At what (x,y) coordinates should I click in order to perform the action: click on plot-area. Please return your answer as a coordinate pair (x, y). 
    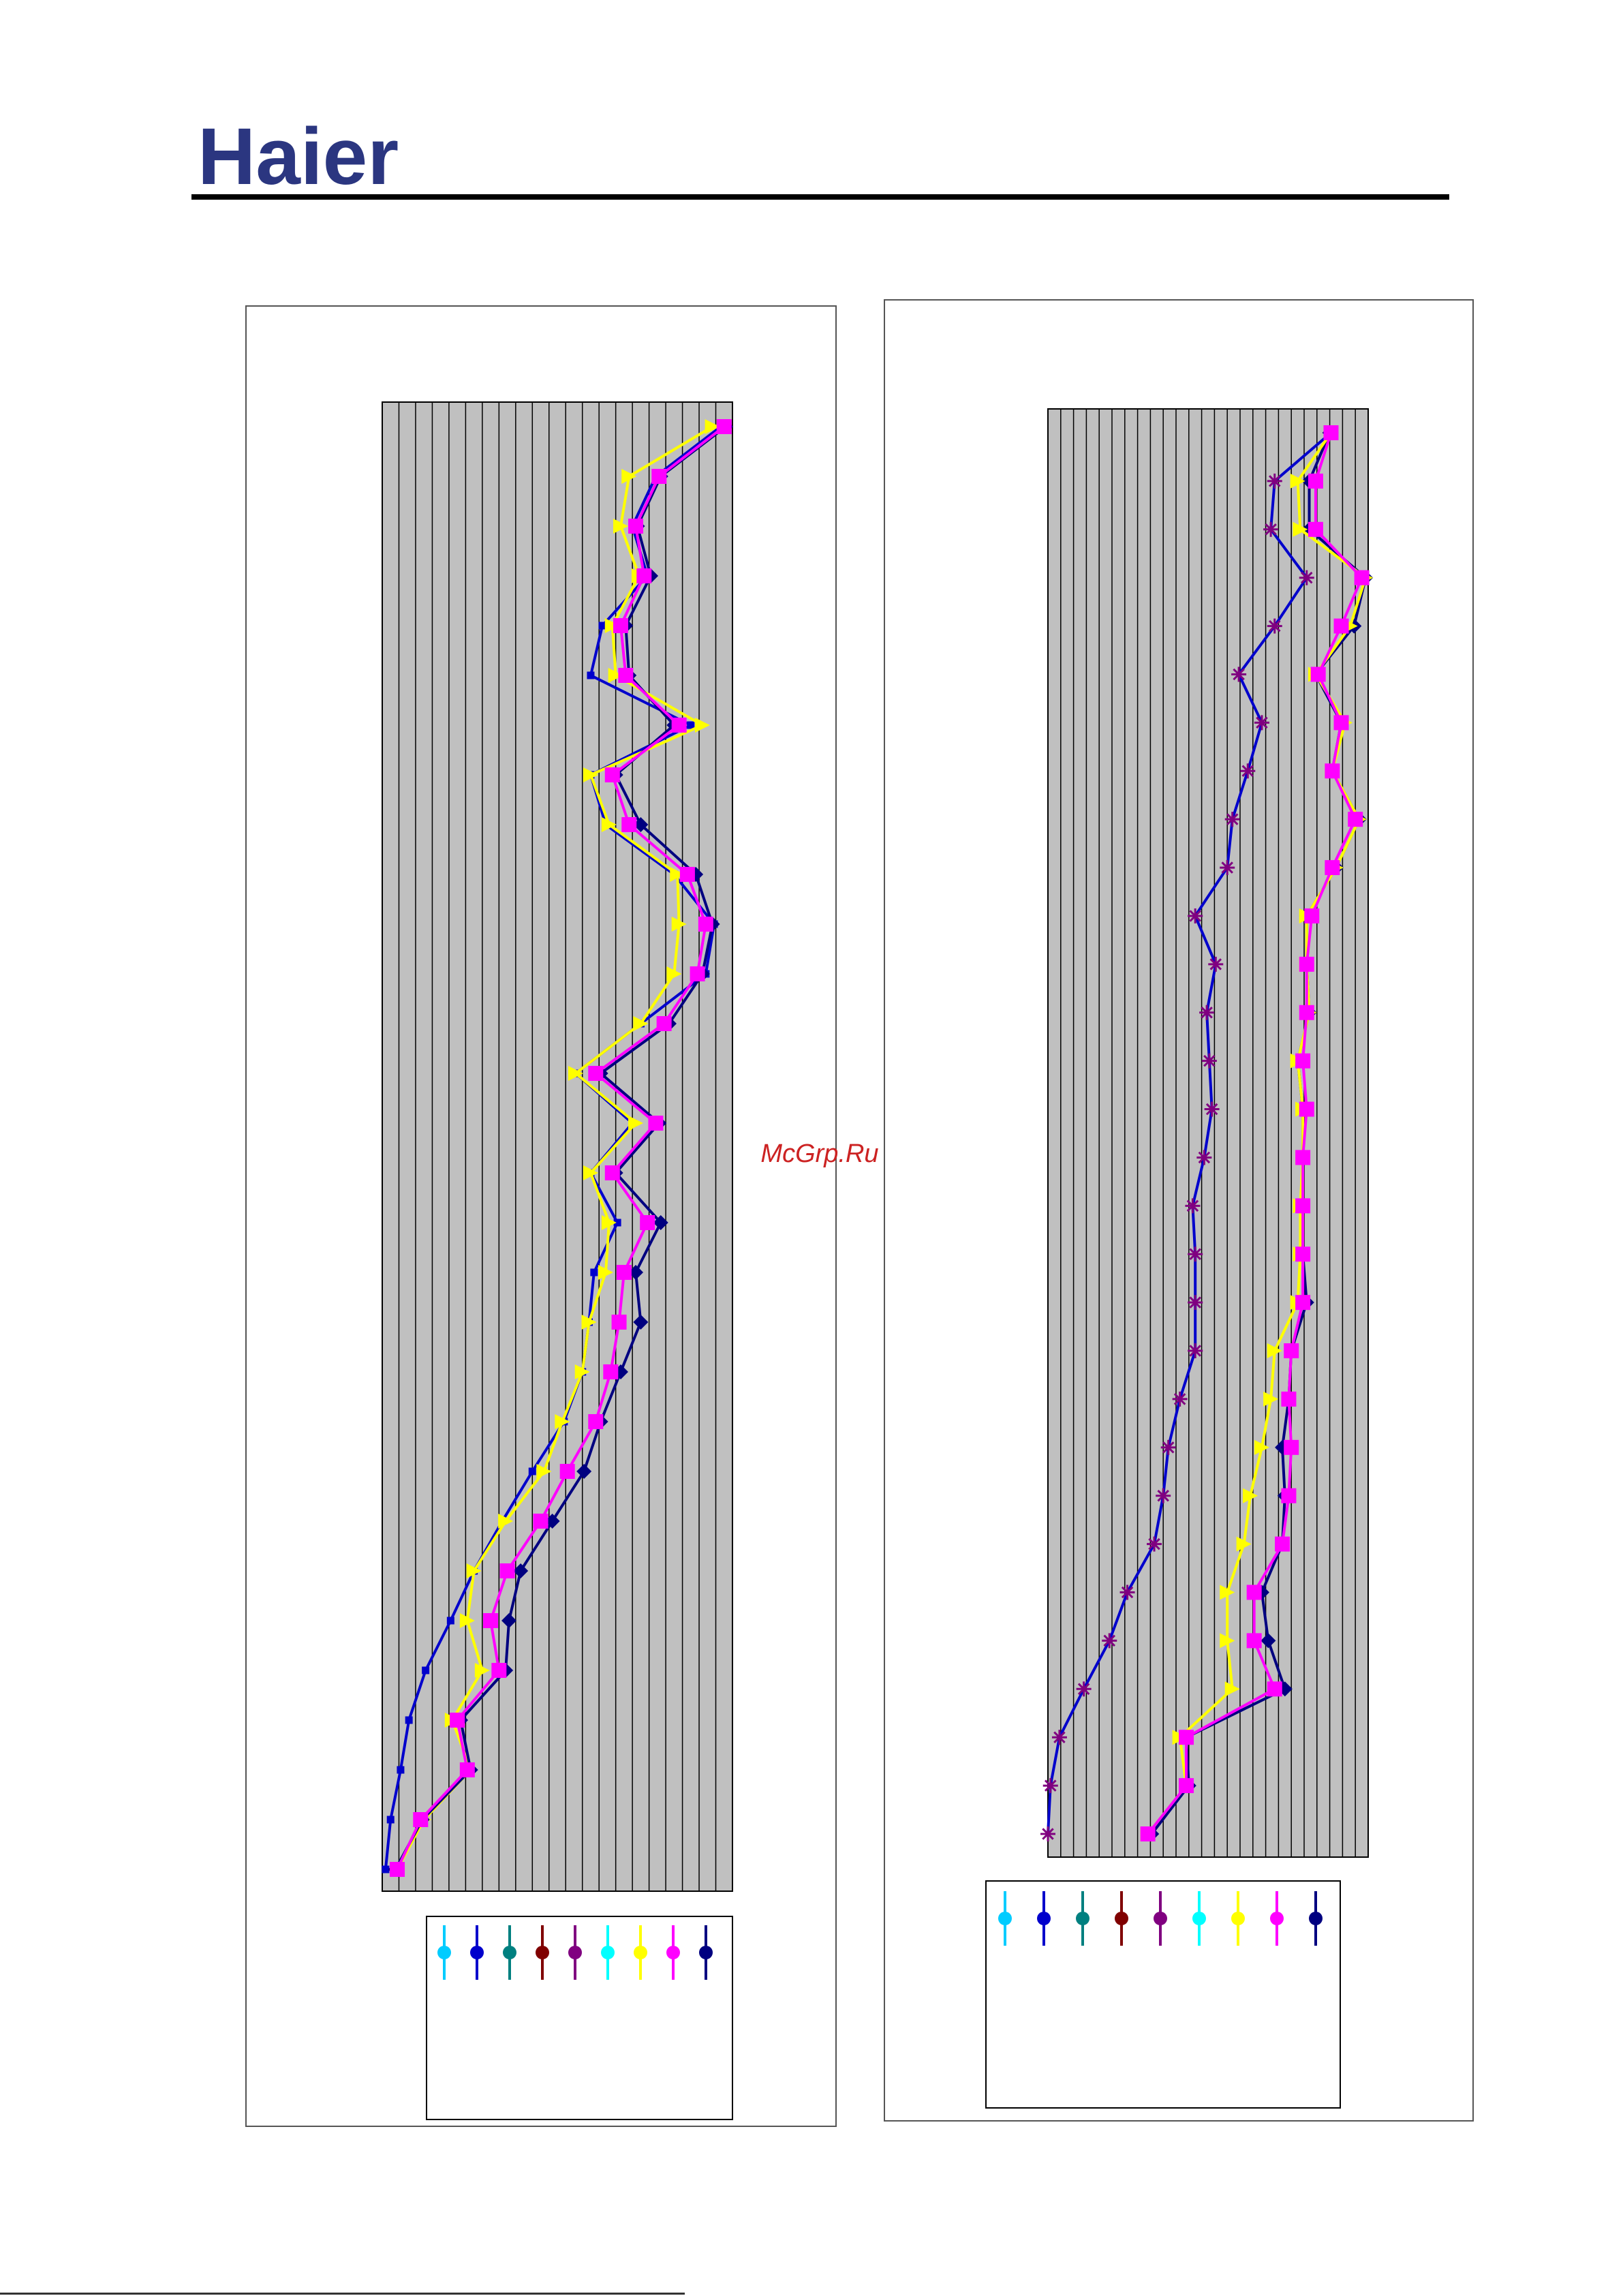
    Looking at the image, I should click on (557, 1146).